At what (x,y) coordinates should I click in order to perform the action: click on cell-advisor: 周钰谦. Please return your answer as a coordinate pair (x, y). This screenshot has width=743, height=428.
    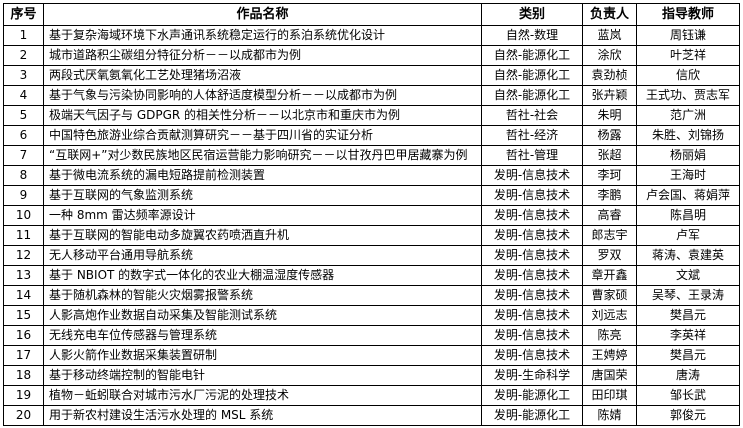
    Looking at the image, I should click on (688, 35).